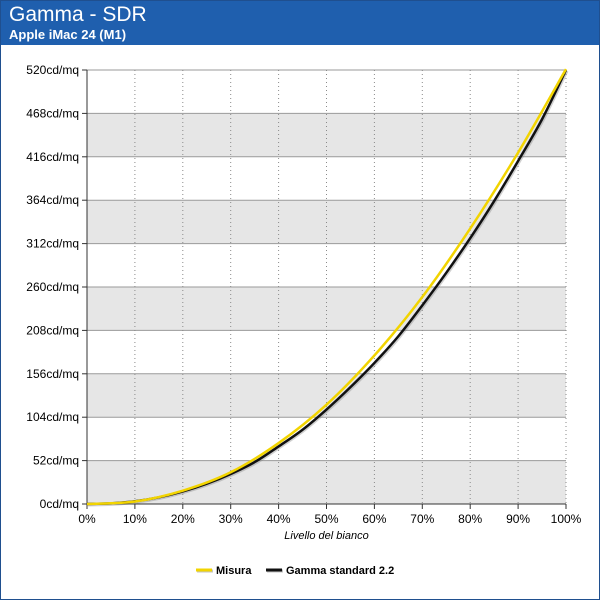 The width and height of the screenshot is (600, 600). Describe the element at coordinates (78, 14) in the screenshot. I see `chart-title: Gamma - SDR` at that location.